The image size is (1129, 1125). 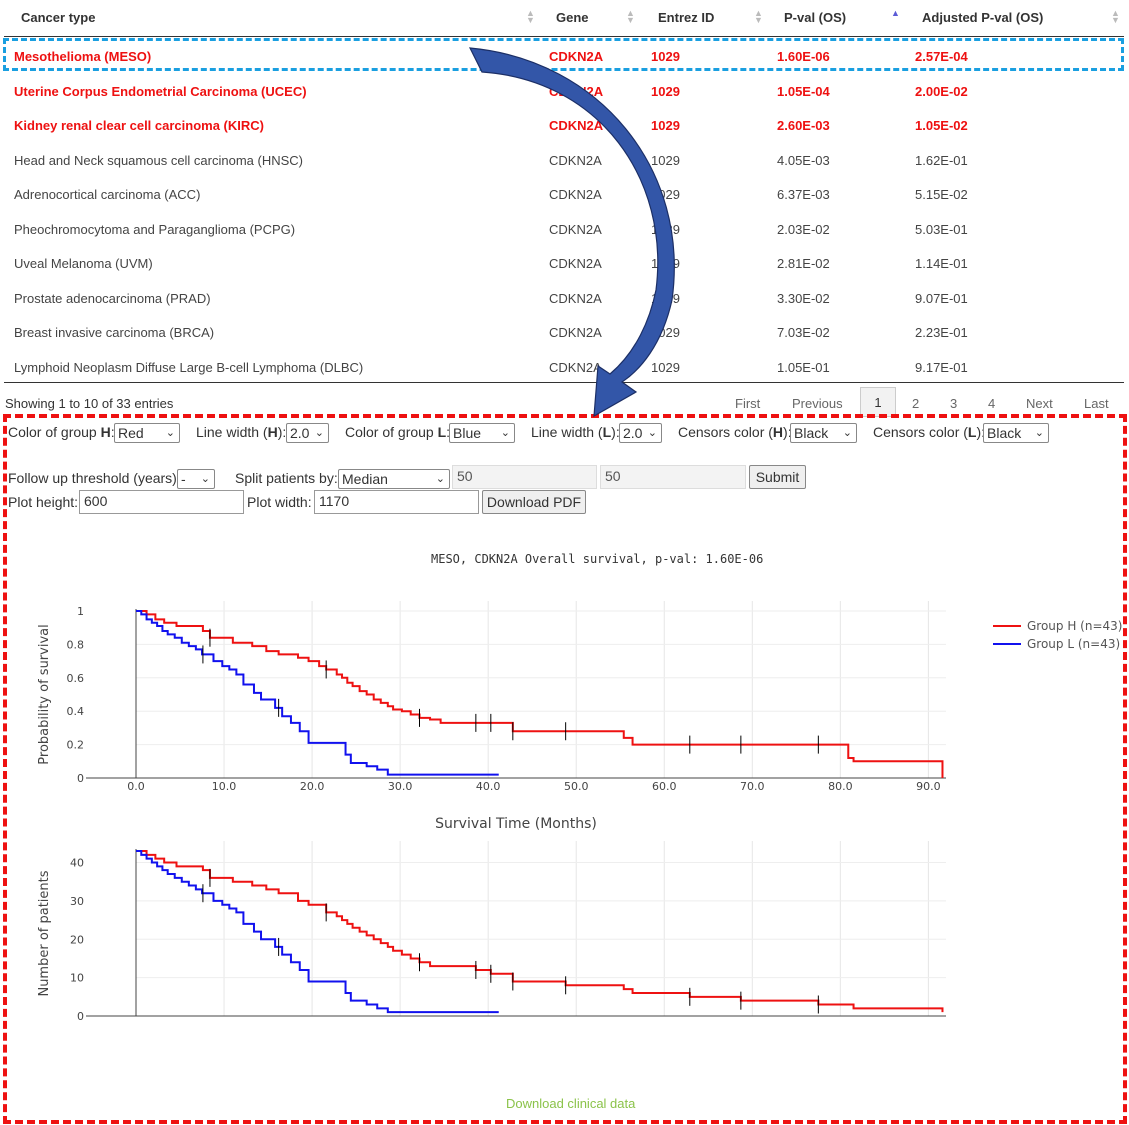 What do you see at coordinates (196, 479) in the screenshot?
I see `followup-select: - ⌄` at bounding box center [196, 479].